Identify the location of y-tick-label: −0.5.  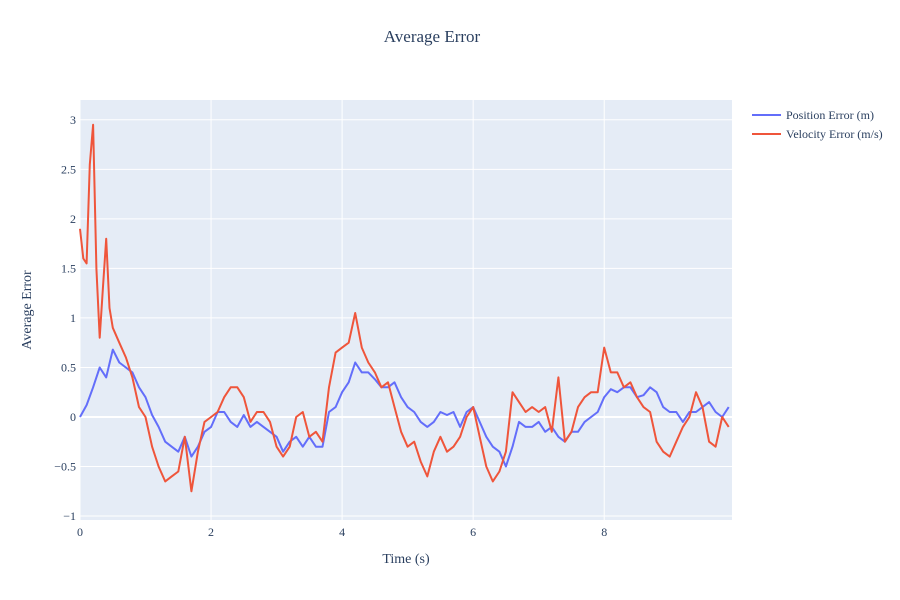
(65, 467).